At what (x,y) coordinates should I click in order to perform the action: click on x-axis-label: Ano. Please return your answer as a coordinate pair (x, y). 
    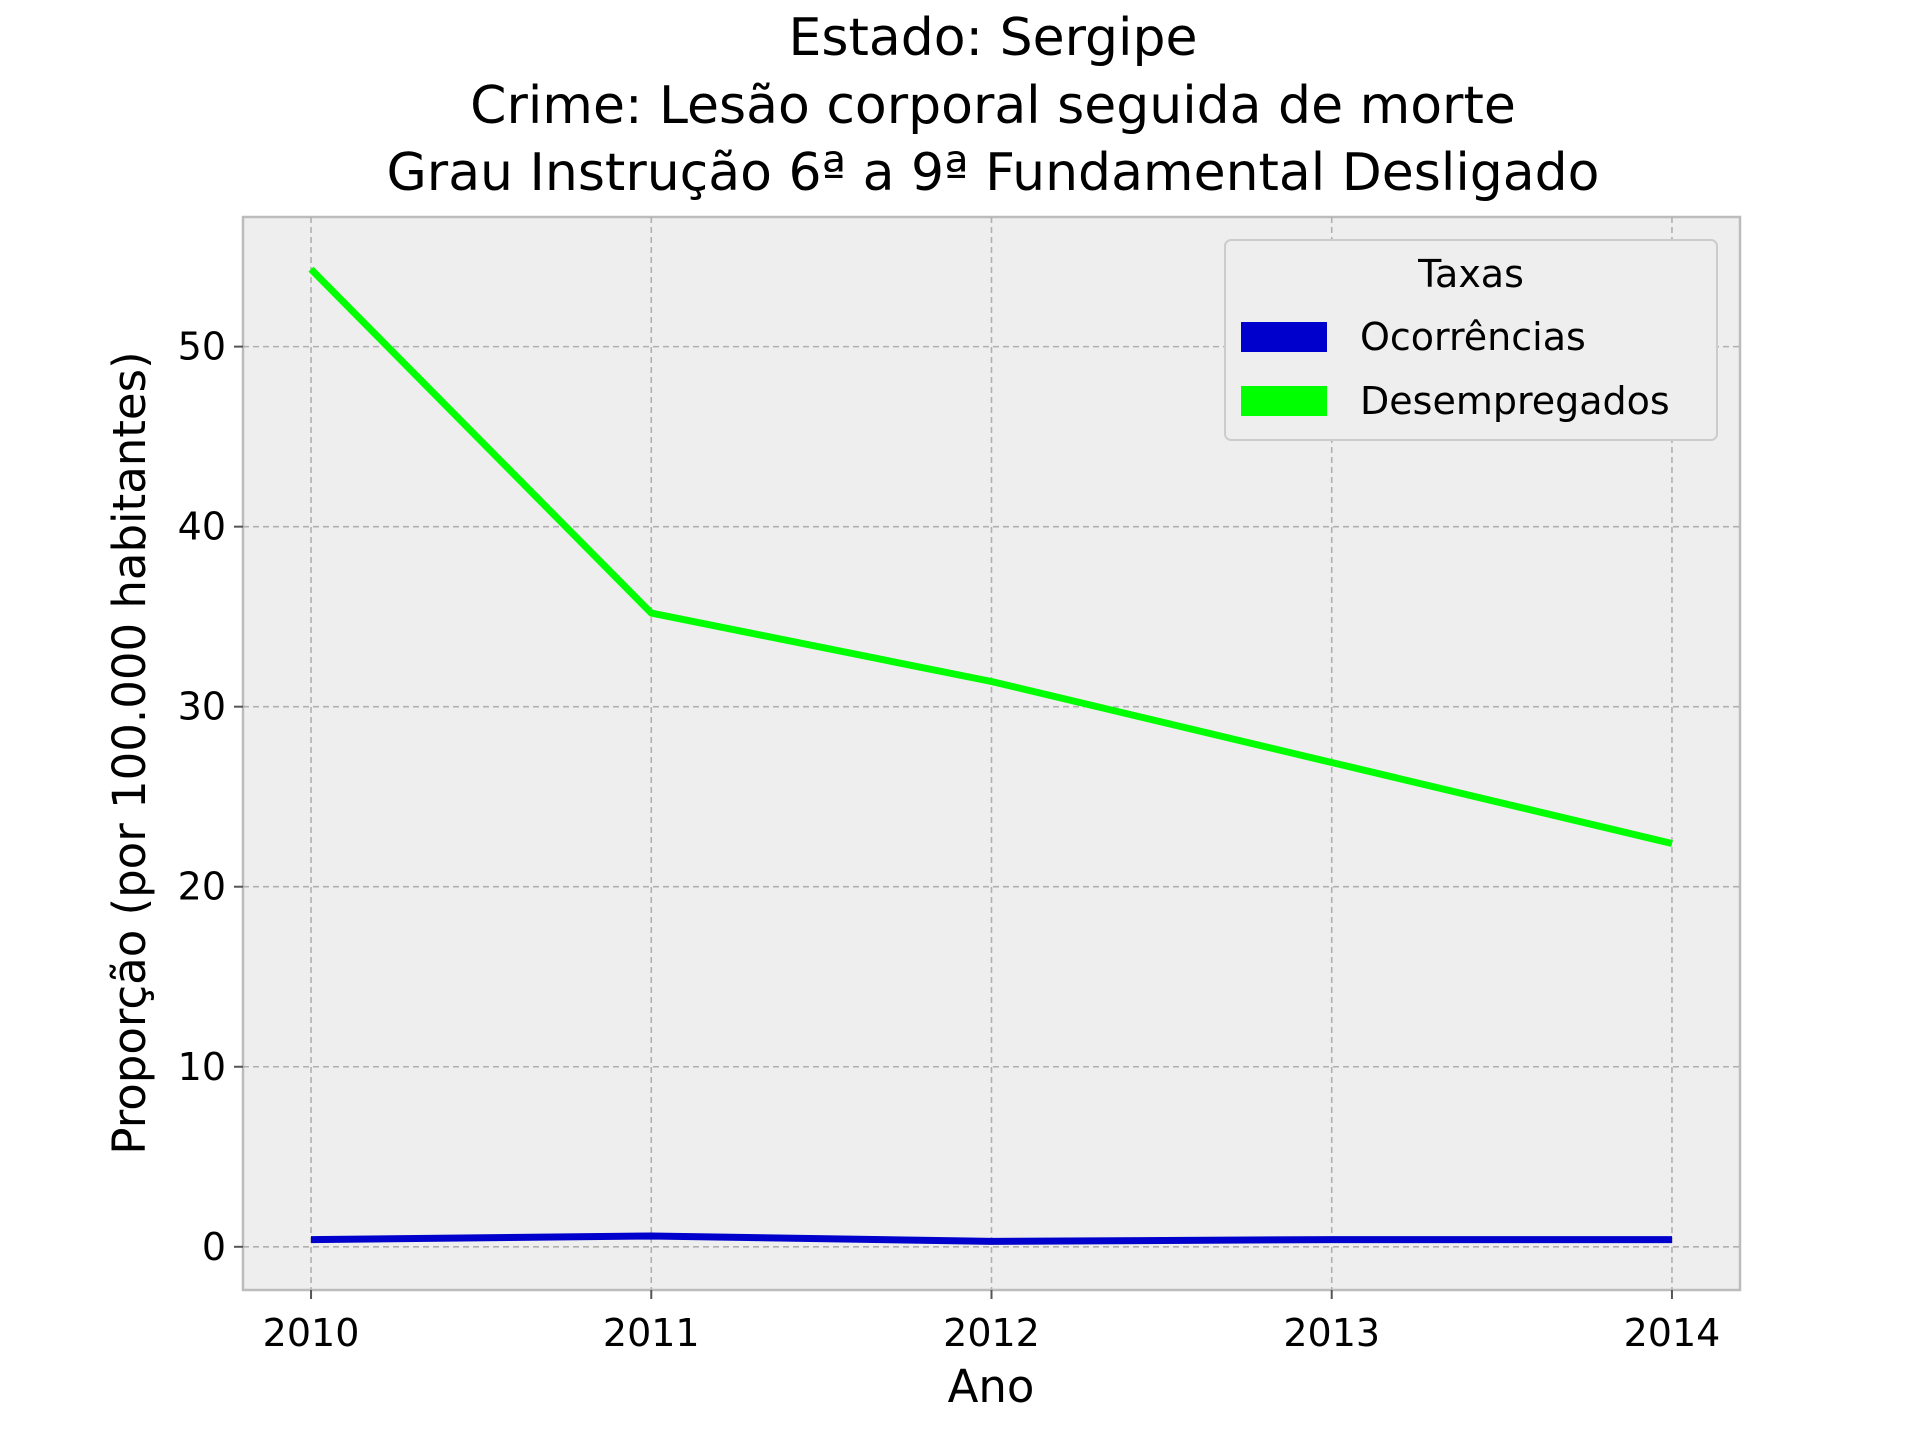
    Looking at the image, I should click on (991, 1386).